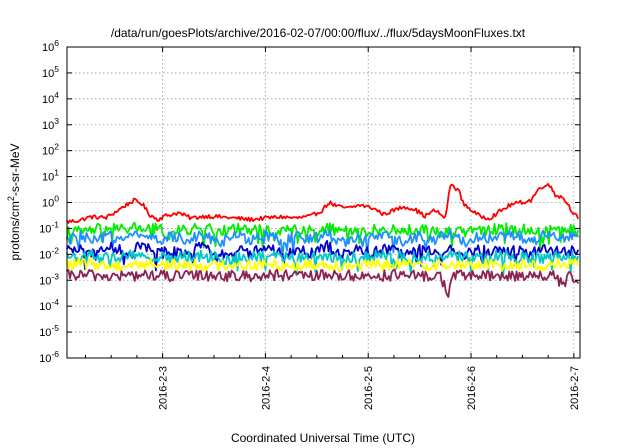 Image resolution: width=640 pixels, height=448 pixels. Describe the element at coordinates (164, 388) in the screenshot. I see `x-tick-label: 2016-2-3` at that location.